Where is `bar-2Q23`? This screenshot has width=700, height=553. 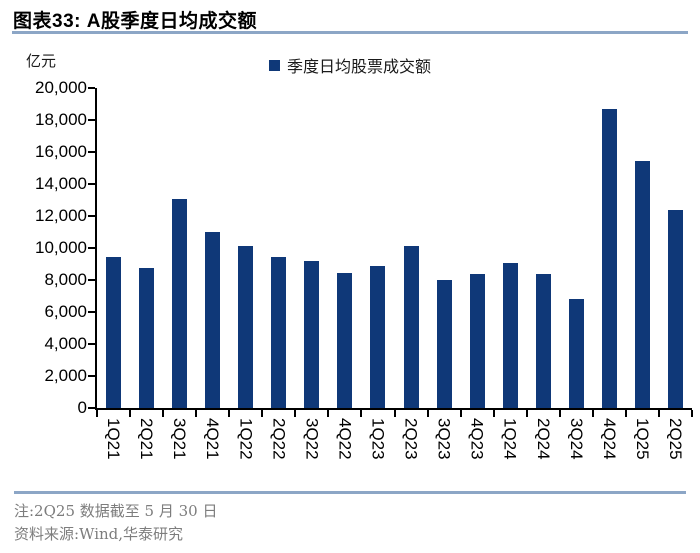
bar-2Q23 is located at coordinates (411, 326).